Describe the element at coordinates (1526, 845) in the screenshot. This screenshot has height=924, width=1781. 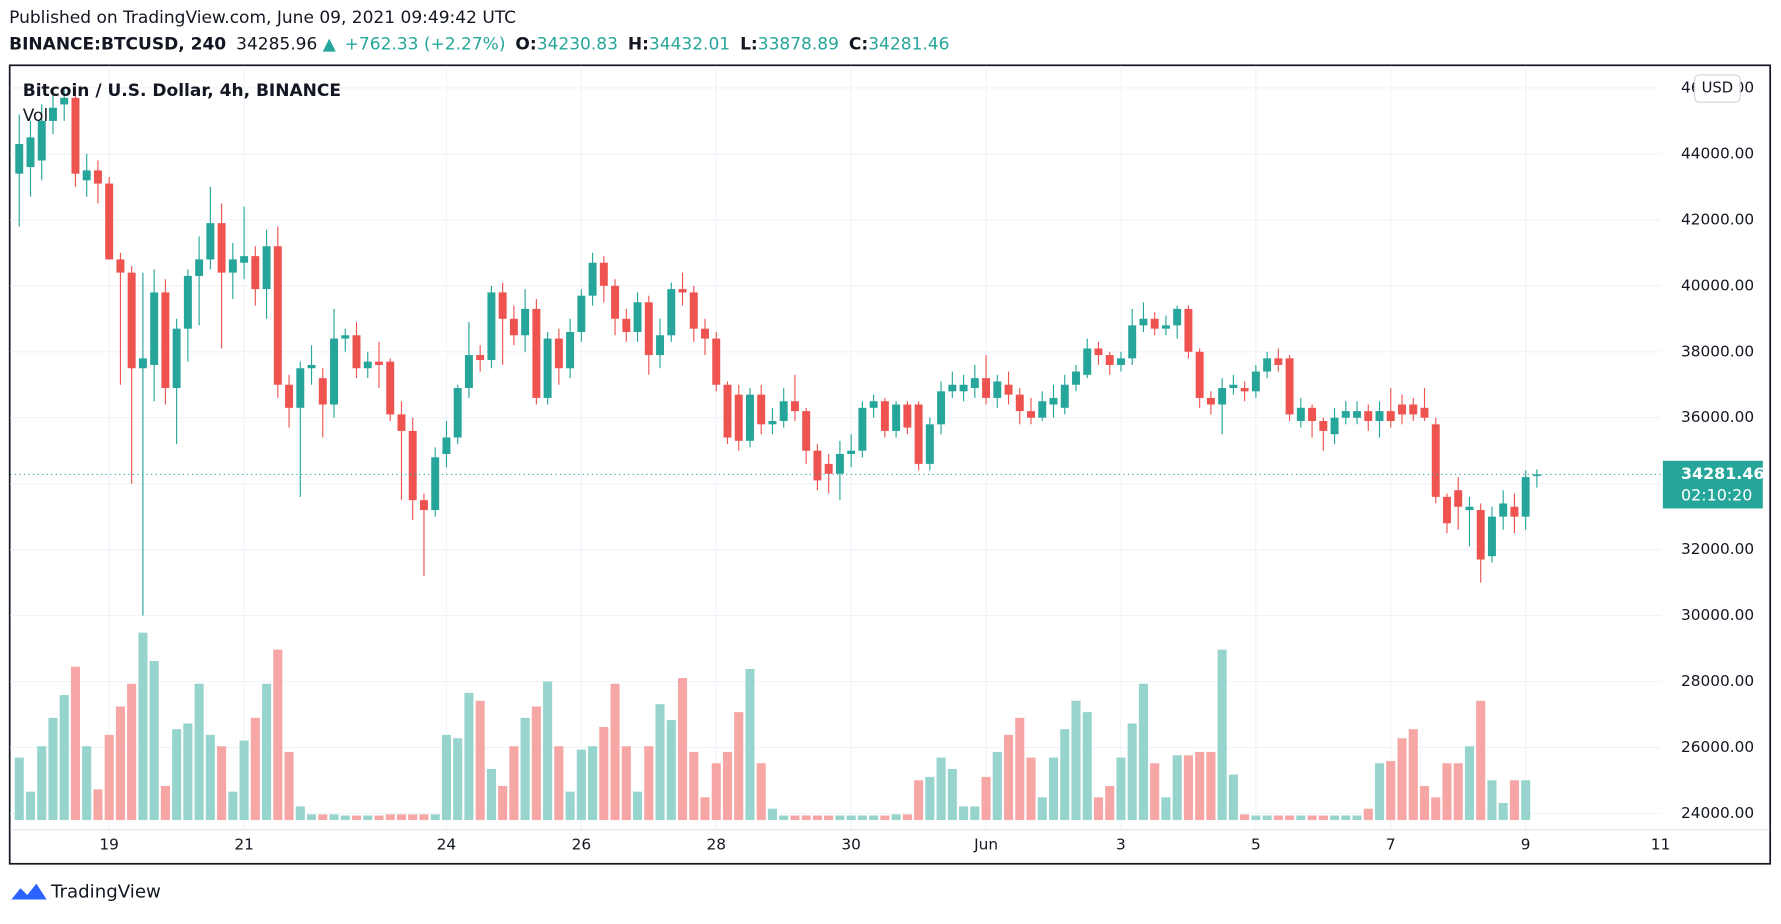
I see `x-tick-label: 9` at that location.